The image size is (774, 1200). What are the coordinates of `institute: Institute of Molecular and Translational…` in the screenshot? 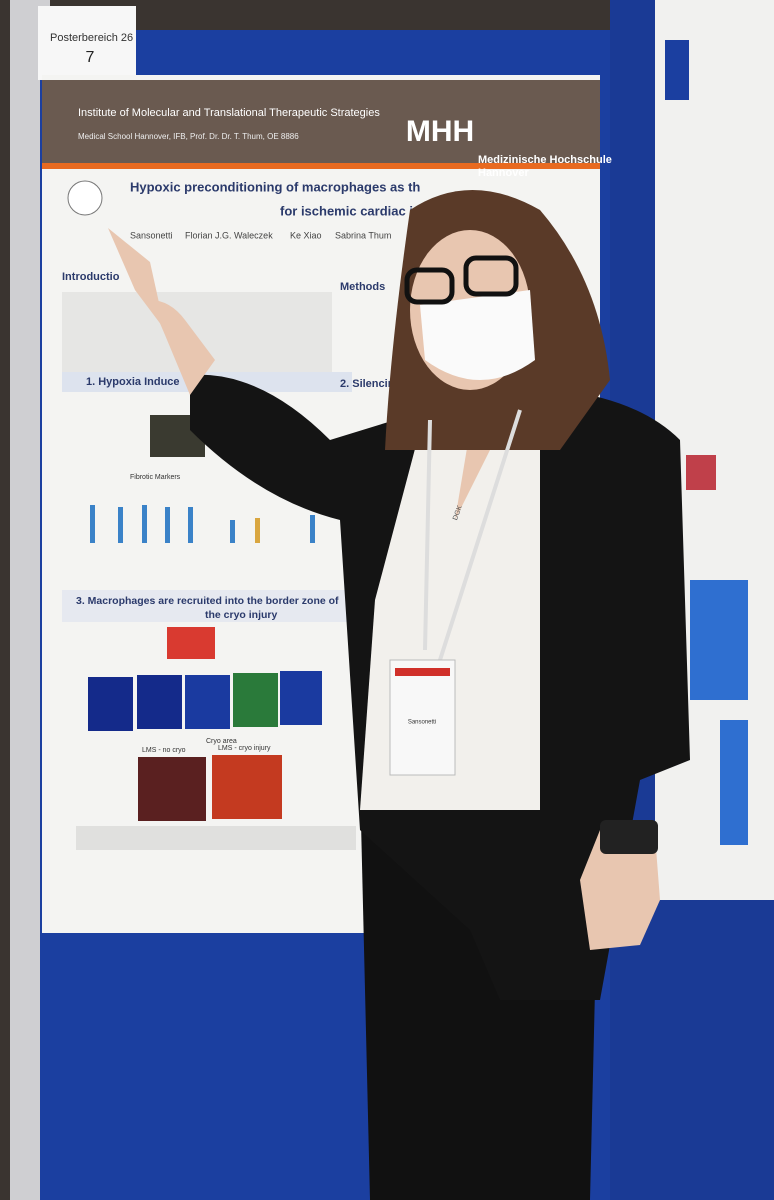 It's located at (229, 113).